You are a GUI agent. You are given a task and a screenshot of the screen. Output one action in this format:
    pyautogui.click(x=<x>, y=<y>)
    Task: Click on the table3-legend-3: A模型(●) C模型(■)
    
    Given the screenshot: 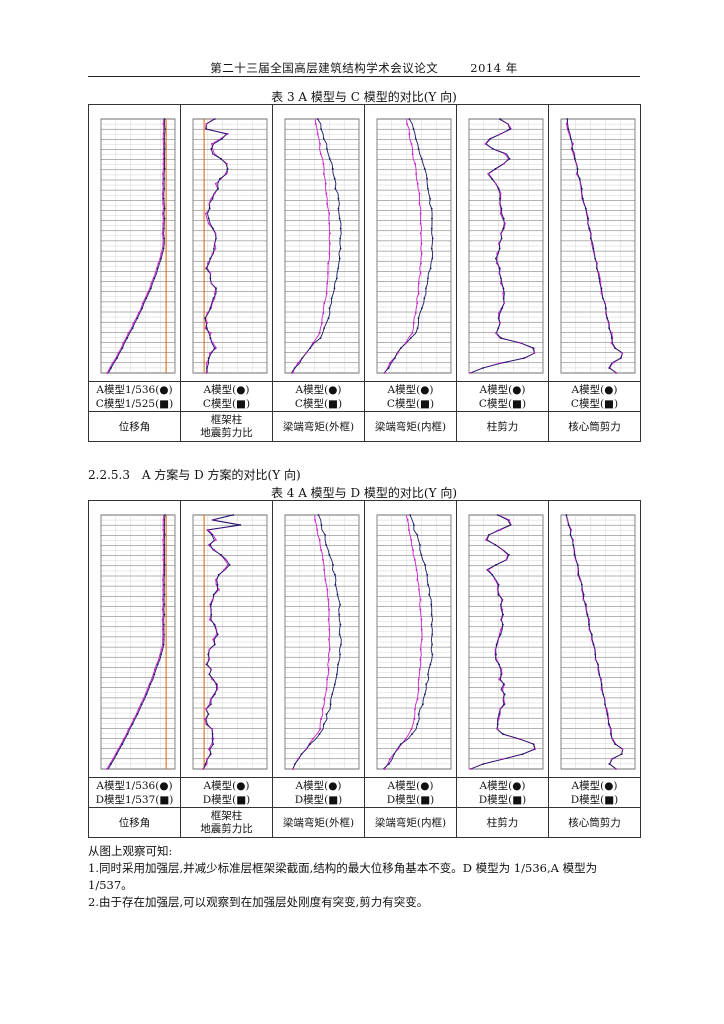 What is the action you would take?
    pyautogui.click(x=410, y=396)
    